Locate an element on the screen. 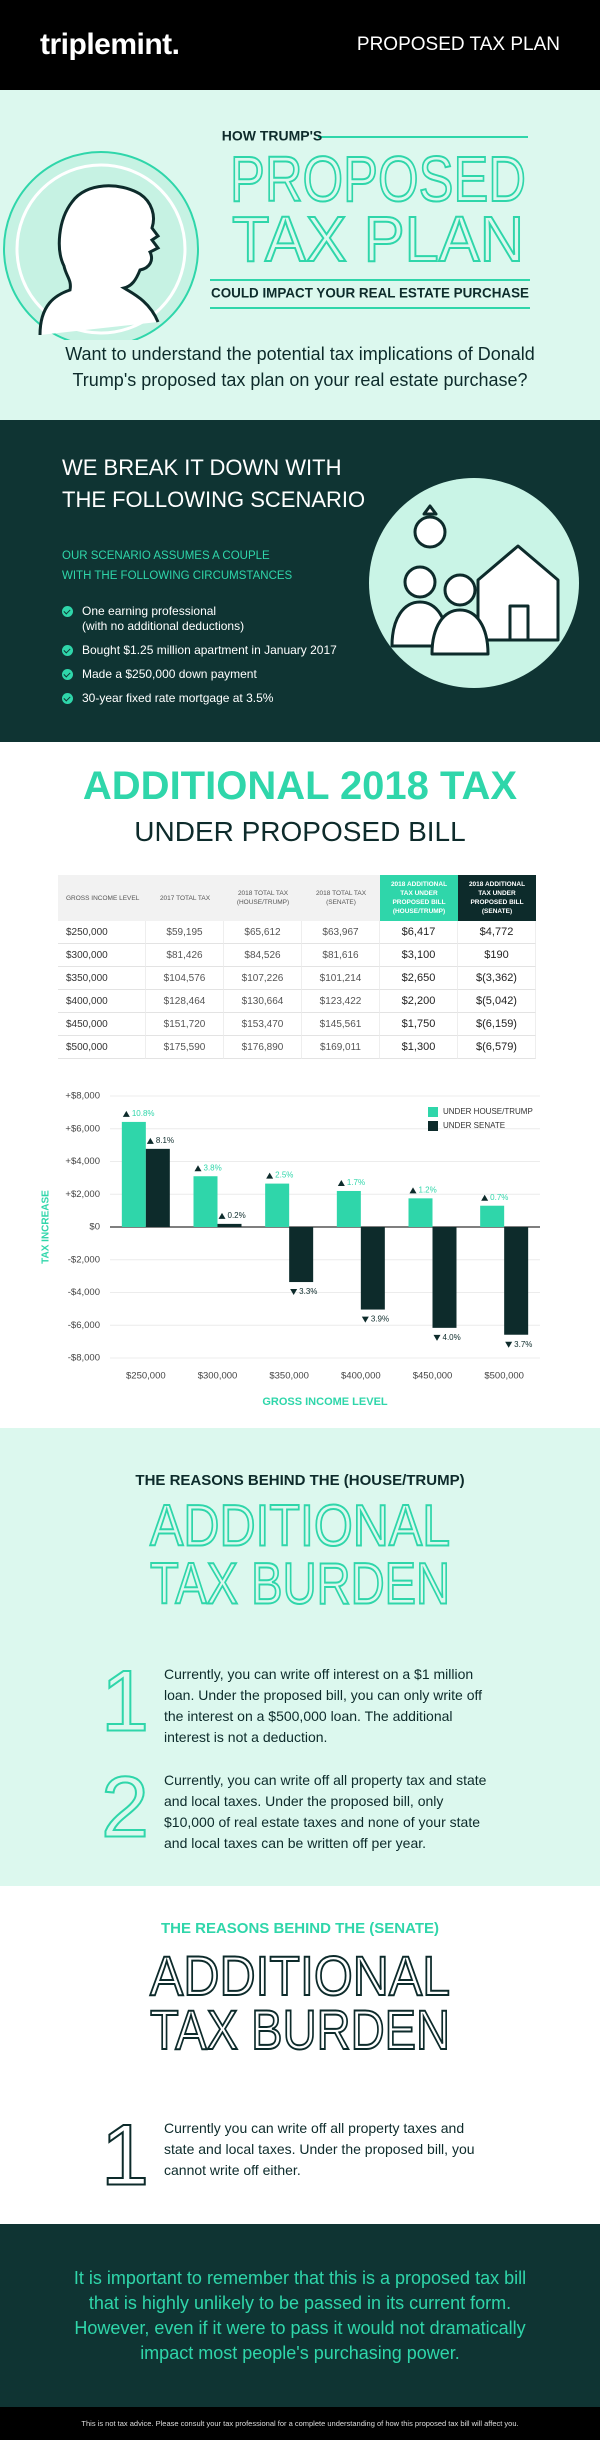  check-line: 30-year fixed rate mortgage at 3.5% is located at coordinates (178, 698).